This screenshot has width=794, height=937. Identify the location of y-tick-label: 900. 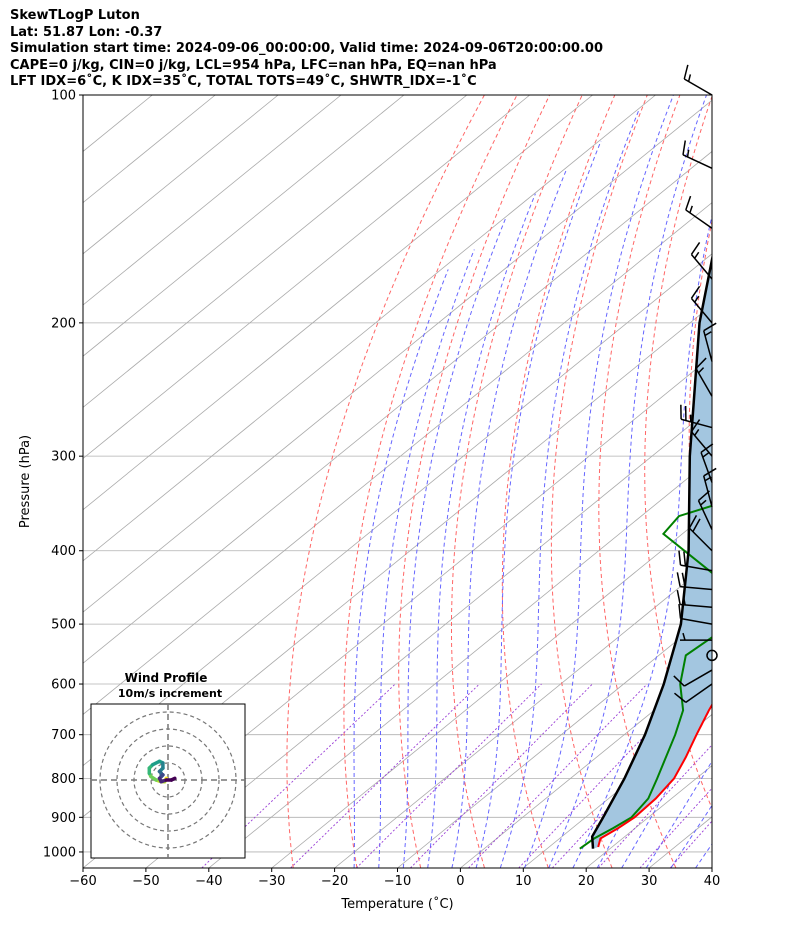
(63, 818).